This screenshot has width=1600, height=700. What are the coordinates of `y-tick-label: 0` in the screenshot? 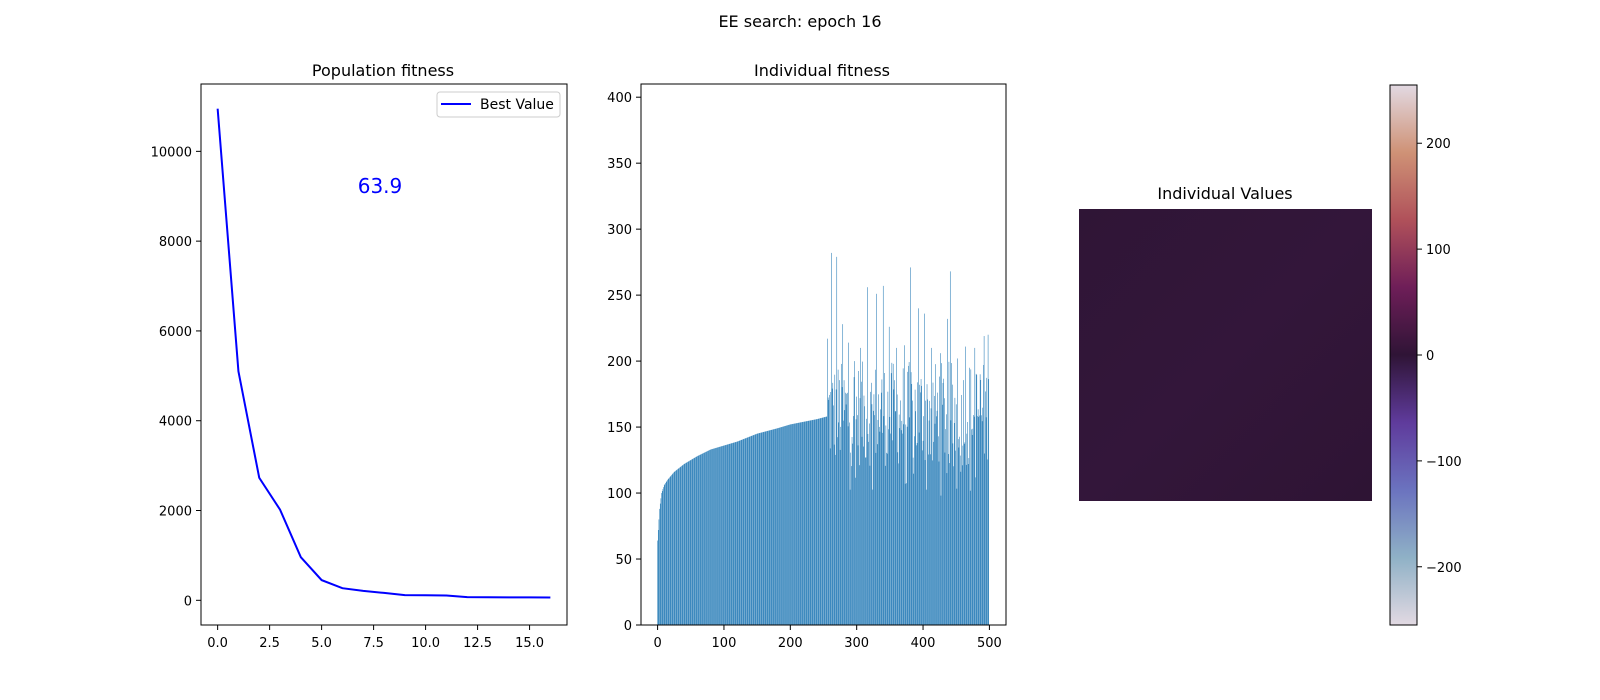 It's located at (188, 601).